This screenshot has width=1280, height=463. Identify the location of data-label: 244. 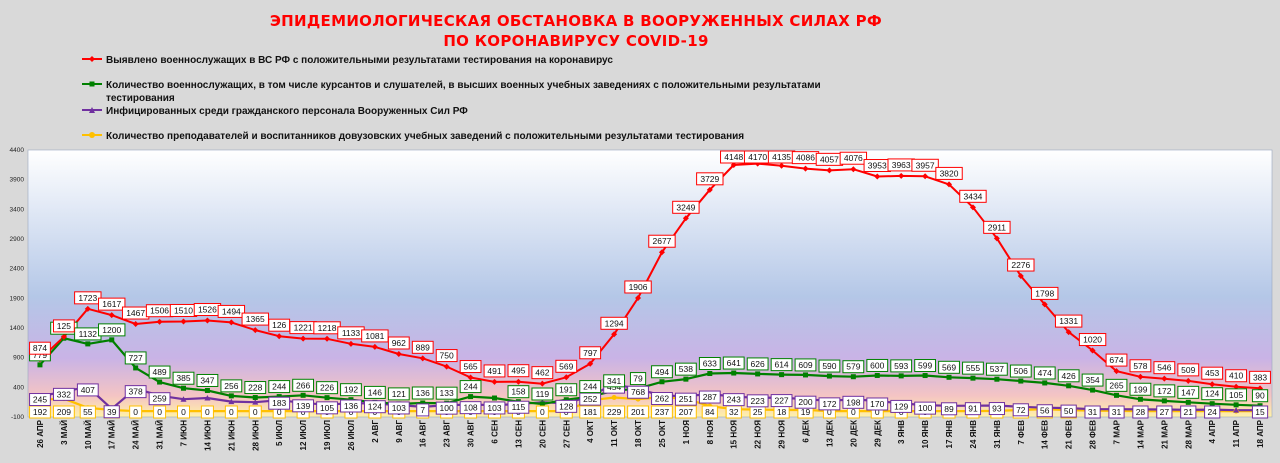
(470, 387).